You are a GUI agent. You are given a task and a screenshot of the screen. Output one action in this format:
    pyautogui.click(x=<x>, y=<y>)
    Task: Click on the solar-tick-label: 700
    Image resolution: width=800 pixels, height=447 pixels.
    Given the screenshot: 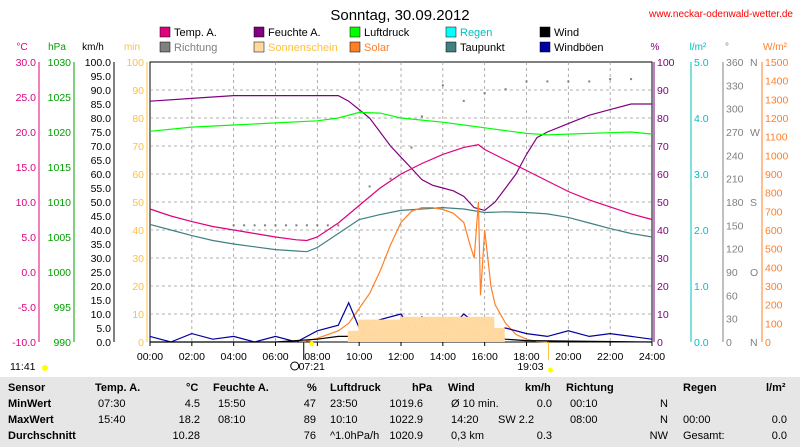 What is the action you would take?
    pyautogui.click(x=774, y=212)
    